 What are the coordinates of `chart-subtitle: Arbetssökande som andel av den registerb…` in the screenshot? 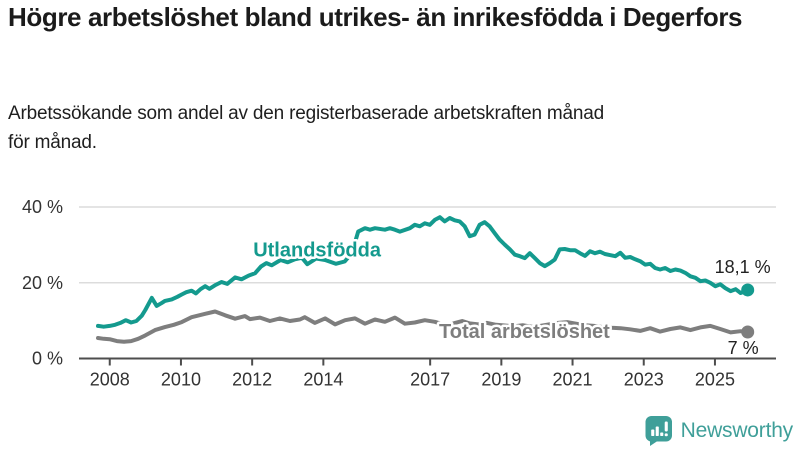 It's located at (306, 128).